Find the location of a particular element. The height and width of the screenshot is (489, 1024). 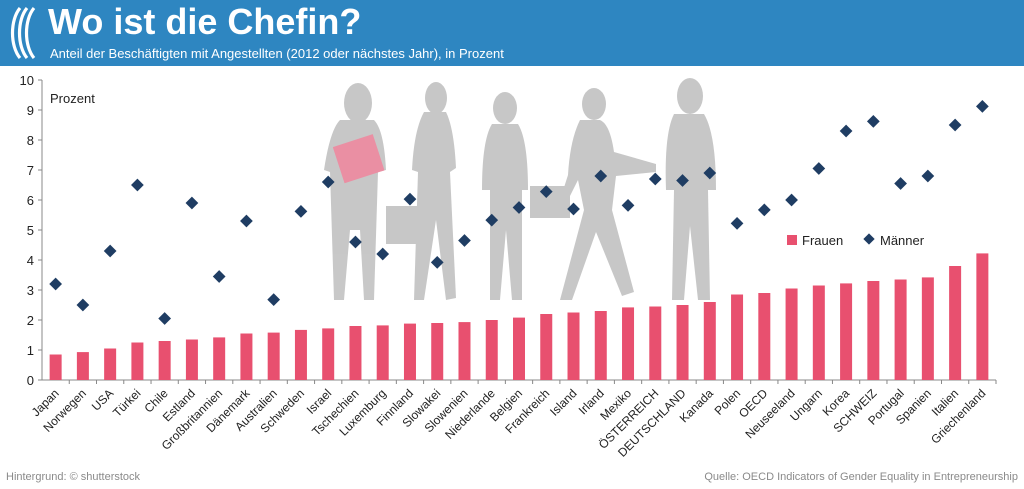

x-tick-label: Türkei is located at coordinates (126, 402).